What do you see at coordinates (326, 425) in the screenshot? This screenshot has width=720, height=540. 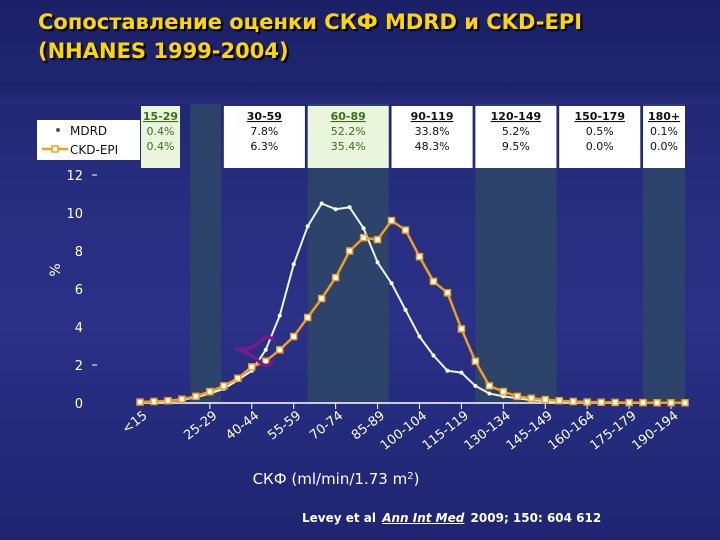 I see `x-tick-label: 70-74` at bounding box center [326, 425].